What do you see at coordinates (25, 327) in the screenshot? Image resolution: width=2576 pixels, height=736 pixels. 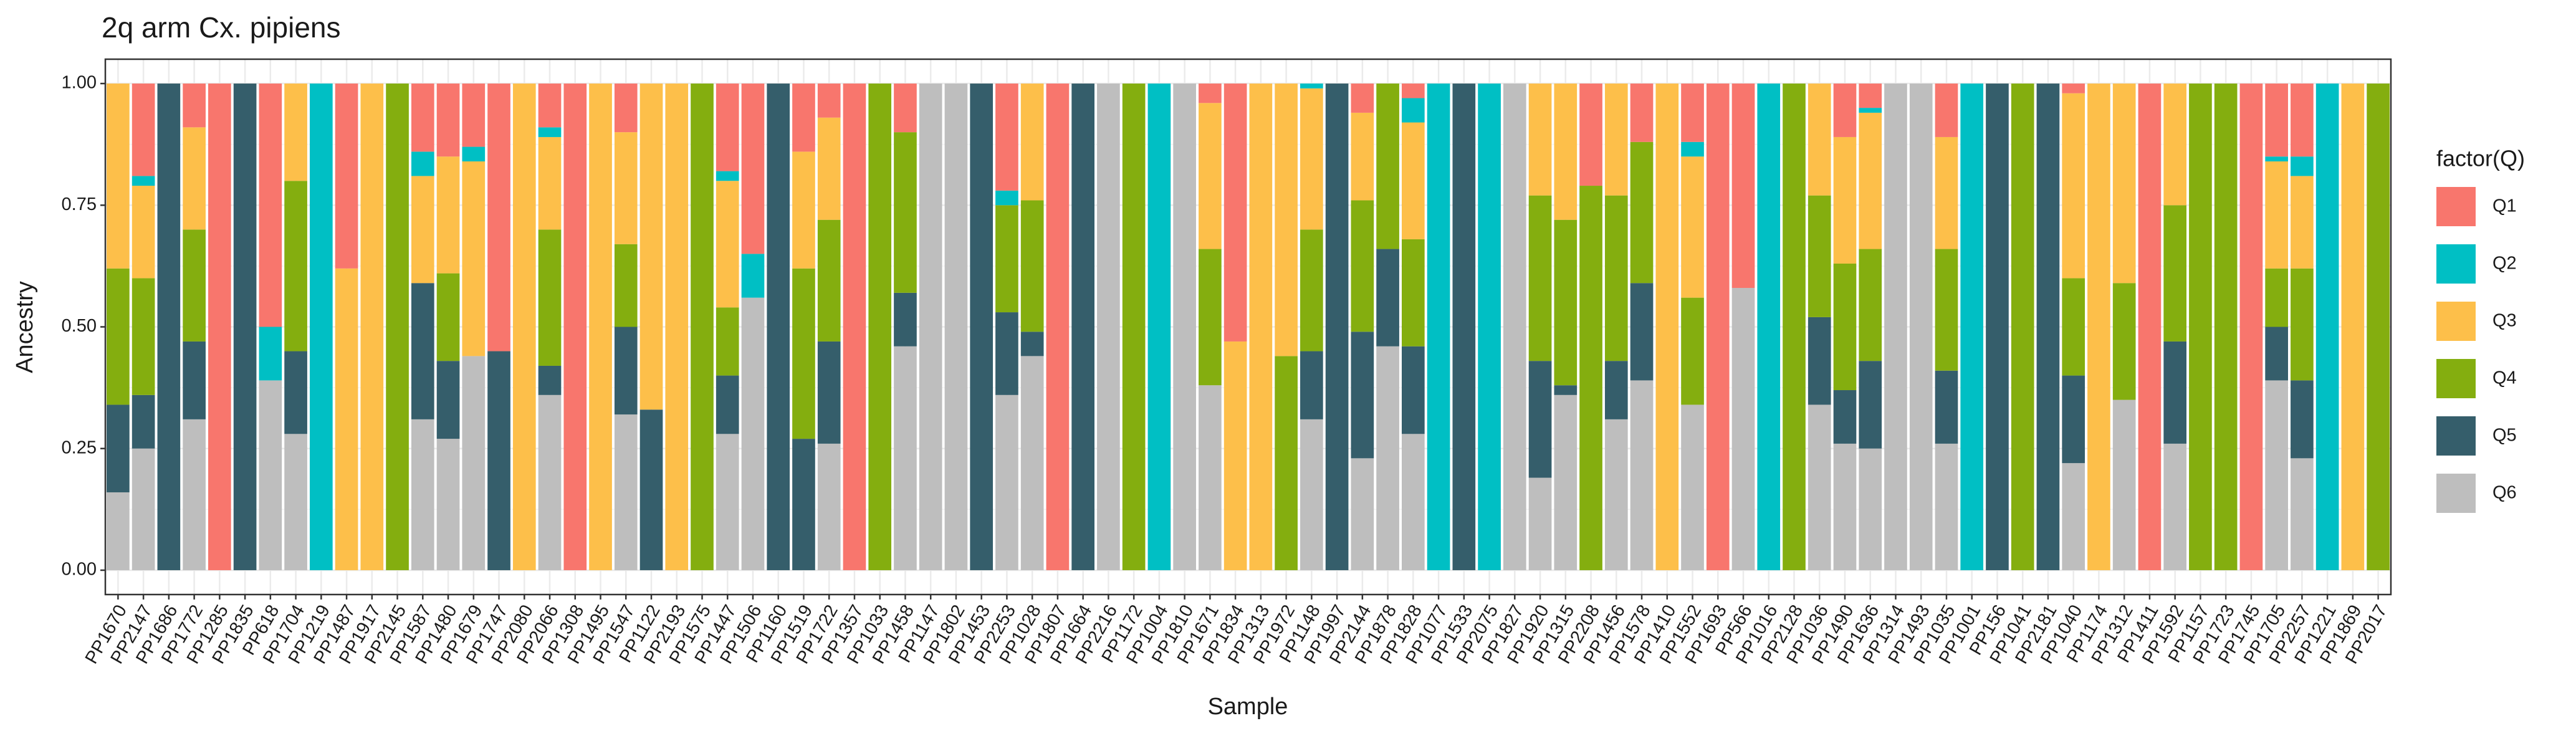 I see `y-axis-title: Ancestry` at bounding box center [25, 327].